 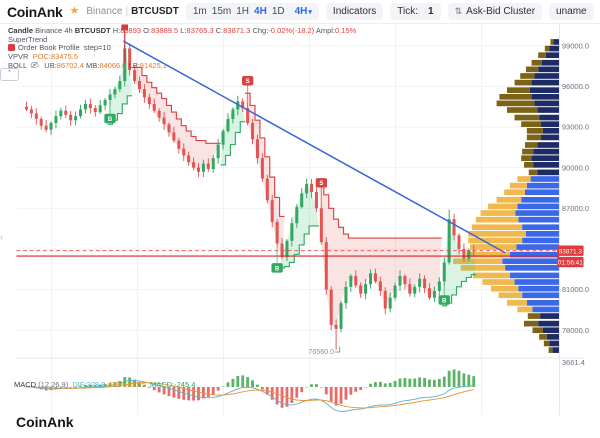 What do you see at coordinates (260, 11) in the screenshot?
I see `timeframe-4H: 4H` at bounding box center [260, 11].